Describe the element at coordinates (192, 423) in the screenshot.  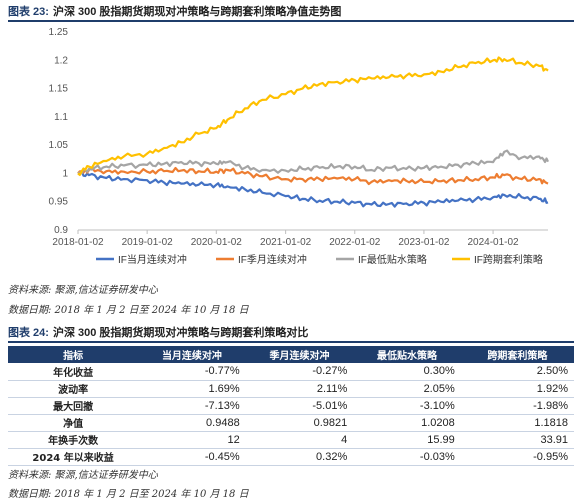
I see `table-cell: 0.9488` at that location.